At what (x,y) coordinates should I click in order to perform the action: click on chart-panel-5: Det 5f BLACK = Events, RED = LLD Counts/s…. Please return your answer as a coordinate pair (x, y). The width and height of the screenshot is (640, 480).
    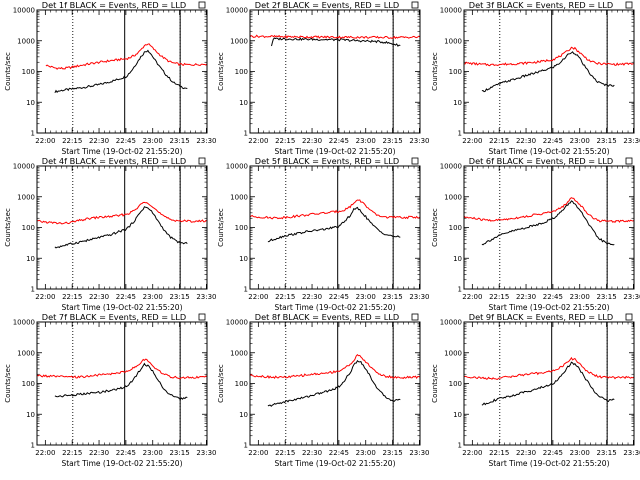
    Looking at the image, I should click on (323, 234).